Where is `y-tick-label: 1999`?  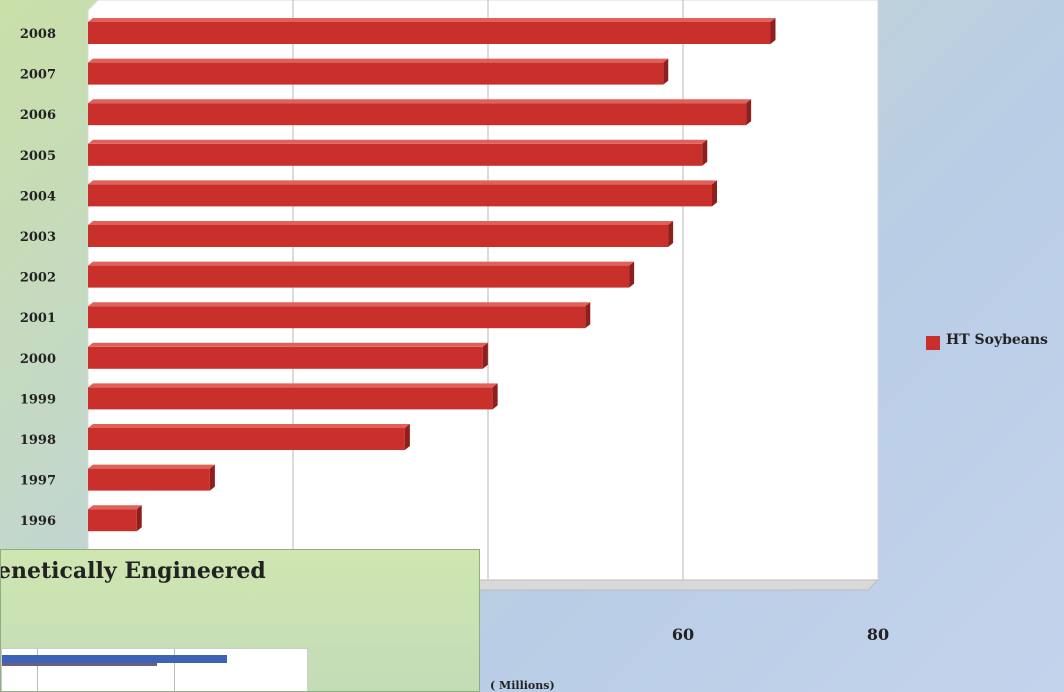 y-tick-label: 1999 is located at coordinates (38, 399).